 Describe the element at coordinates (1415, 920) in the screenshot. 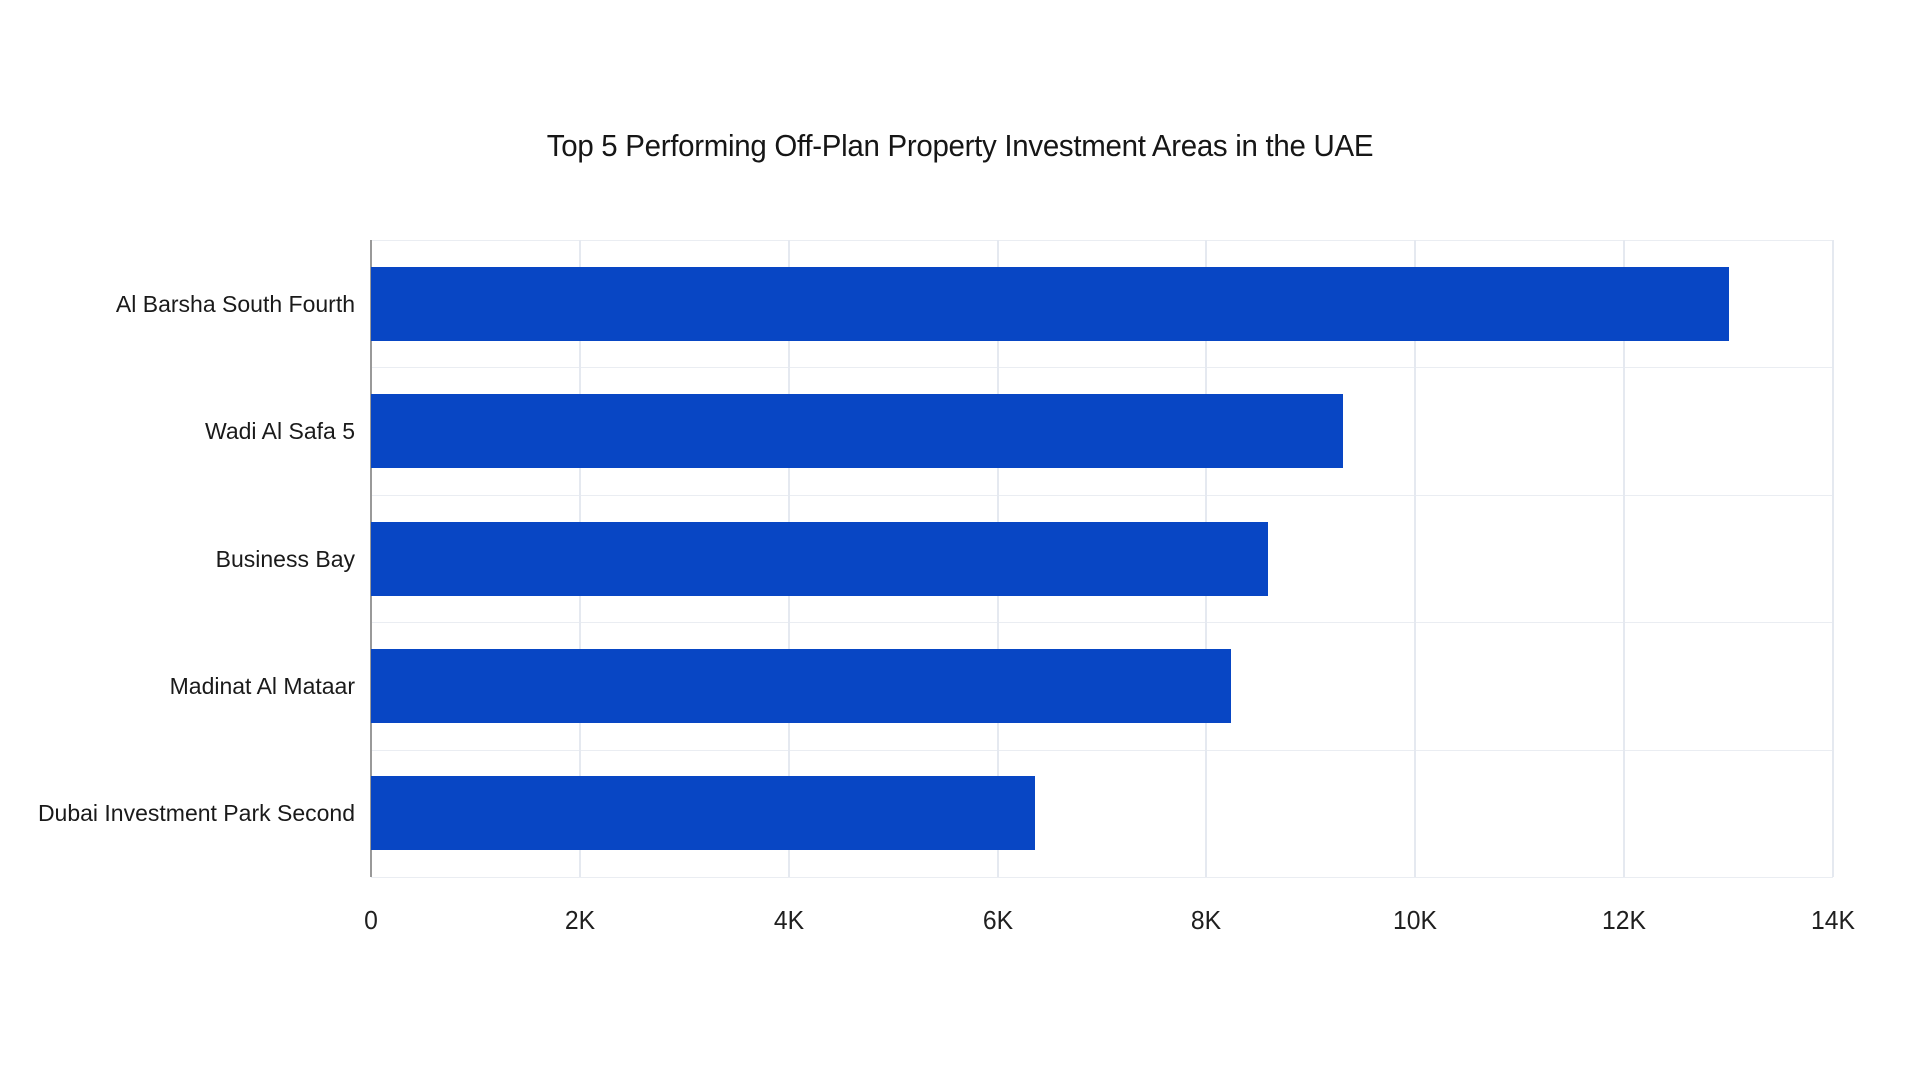

I see `x-axis-tick-label: 10K` at that location.